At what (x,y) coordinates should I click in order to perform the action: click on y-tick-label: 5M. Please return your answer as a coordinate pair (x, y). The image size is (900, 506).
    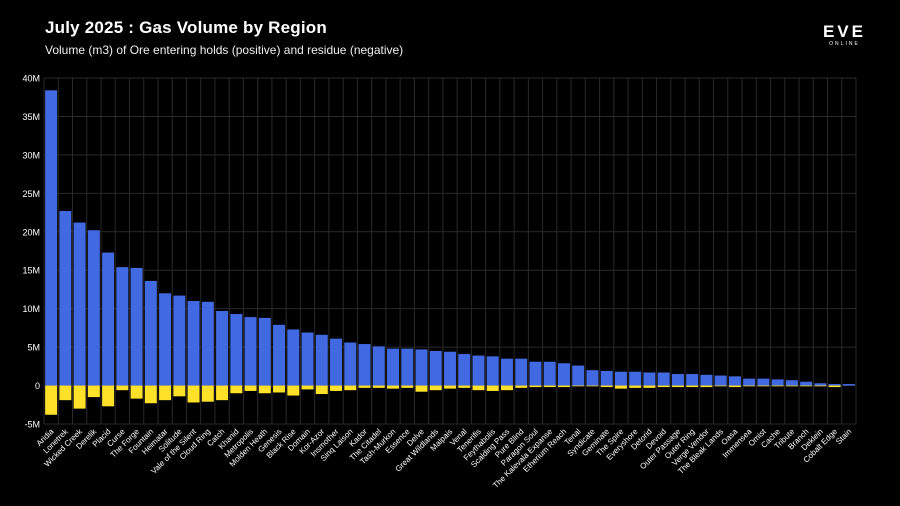
    Looking at the image, I should click on (33, 348).